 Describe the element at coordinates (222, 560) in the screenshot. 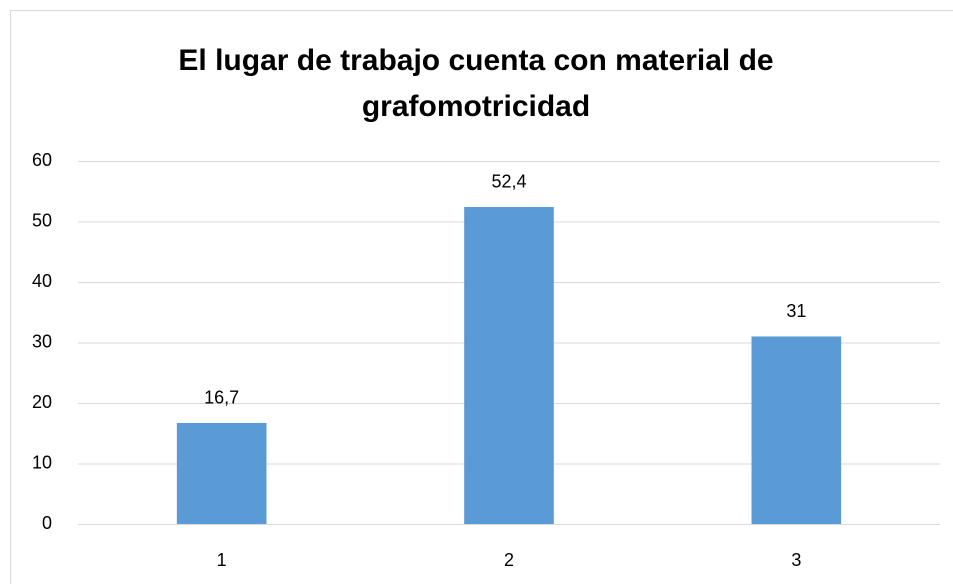

I see `x-tick-label: 1` at that location.